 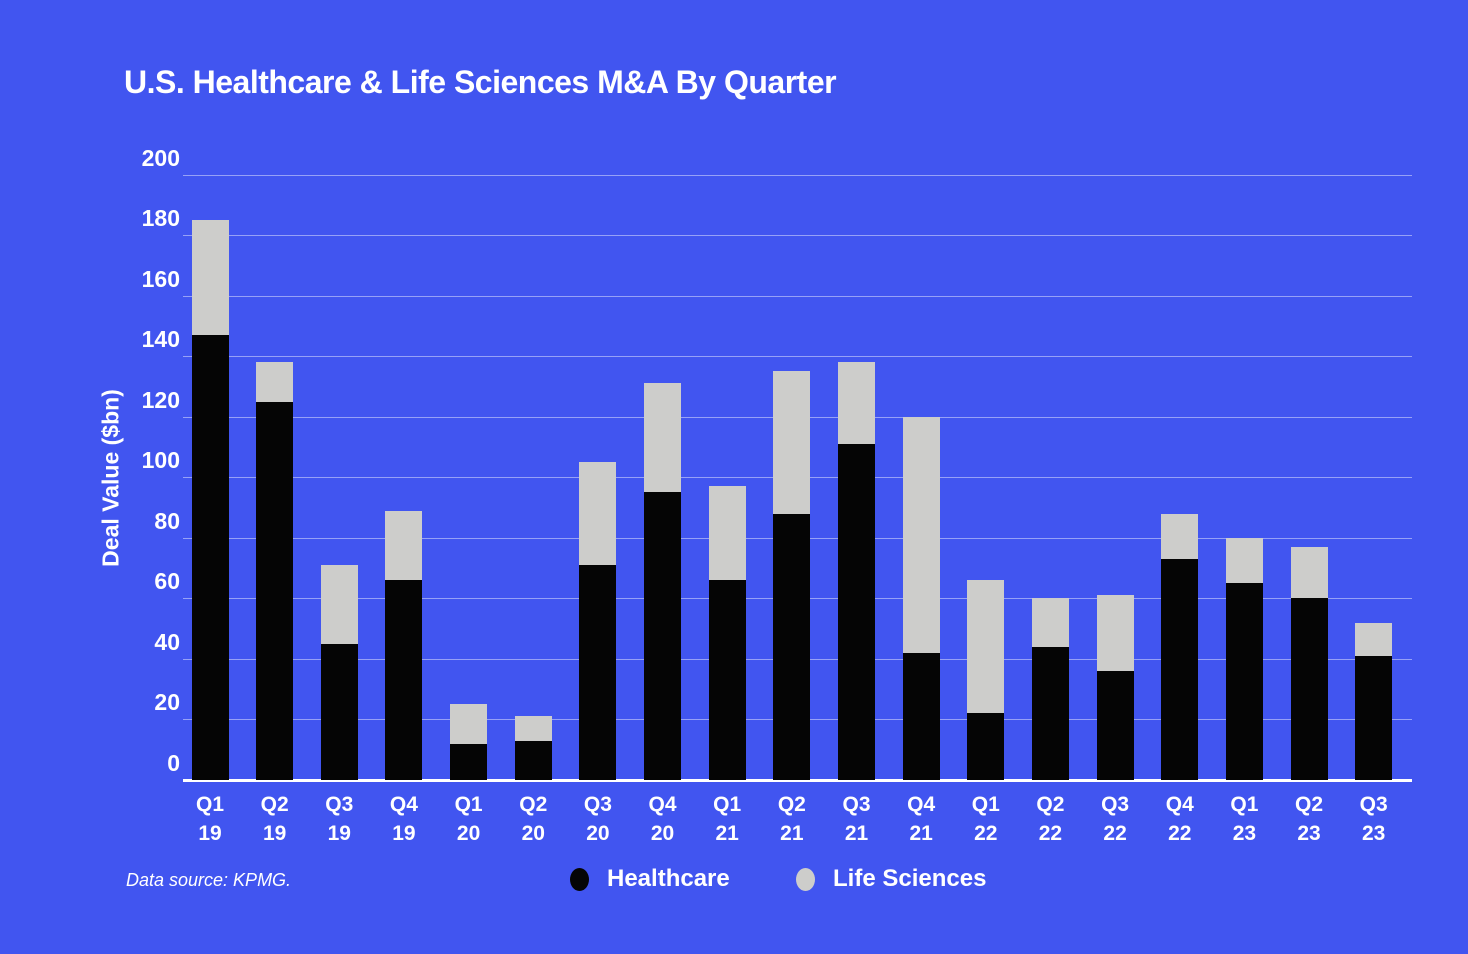 What do you see at coordinates (160, 157) in the screenshot?
I see `y-tick-label: 200` at bounding box center [160, 157].